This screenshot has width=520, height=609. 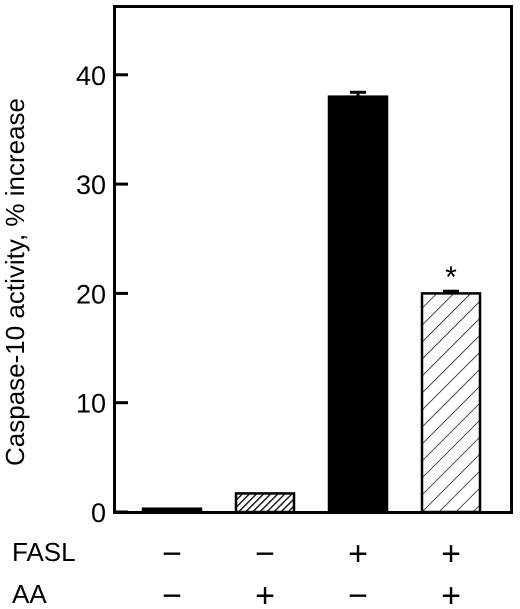 I want to click on y-axis-label: Caspase-10 activity, % increase, so click(x=15, y=282).